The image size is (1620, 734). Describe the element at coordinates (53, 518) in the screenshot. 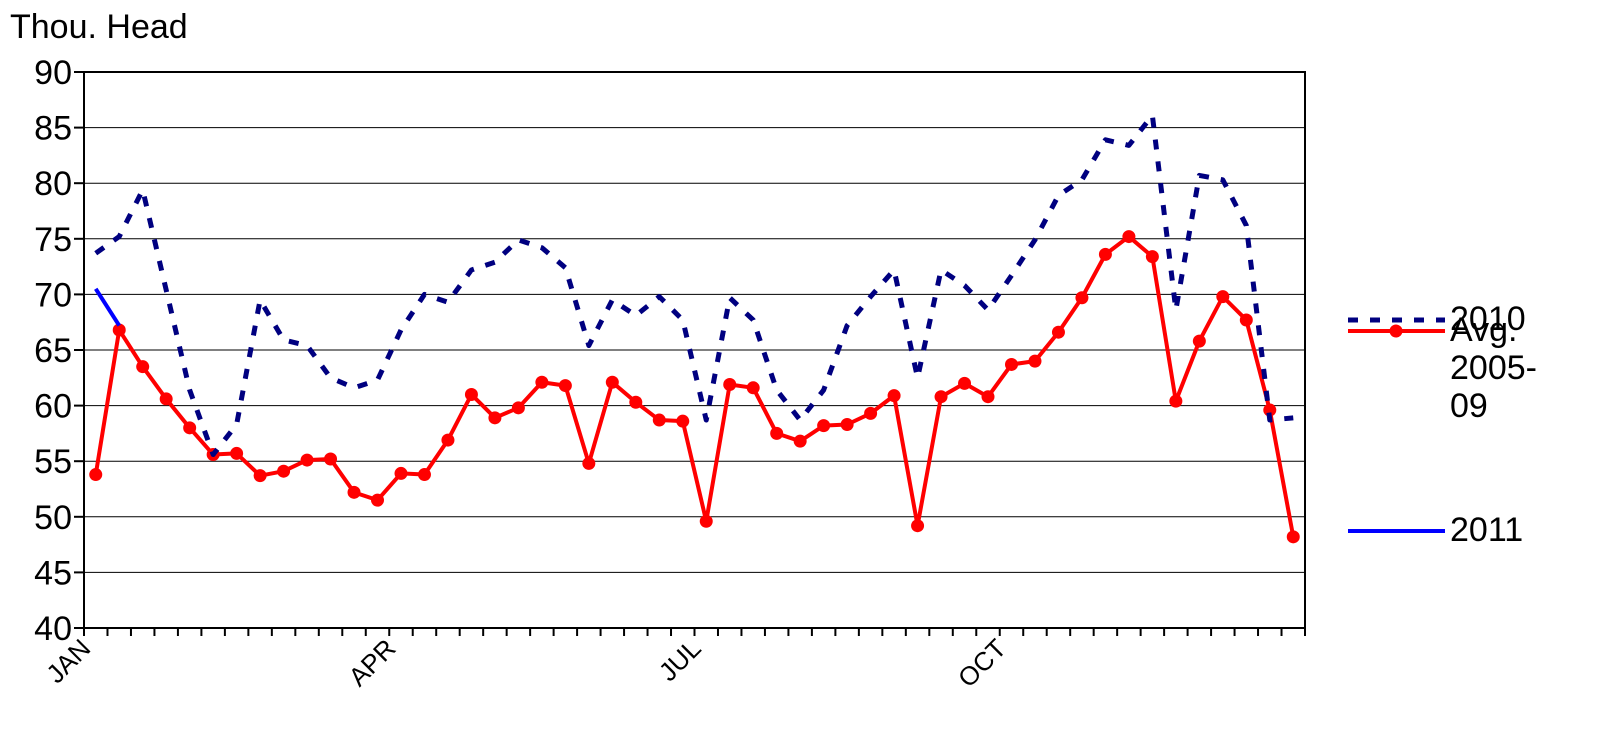

I see `y-tick-label: 50` at that location.